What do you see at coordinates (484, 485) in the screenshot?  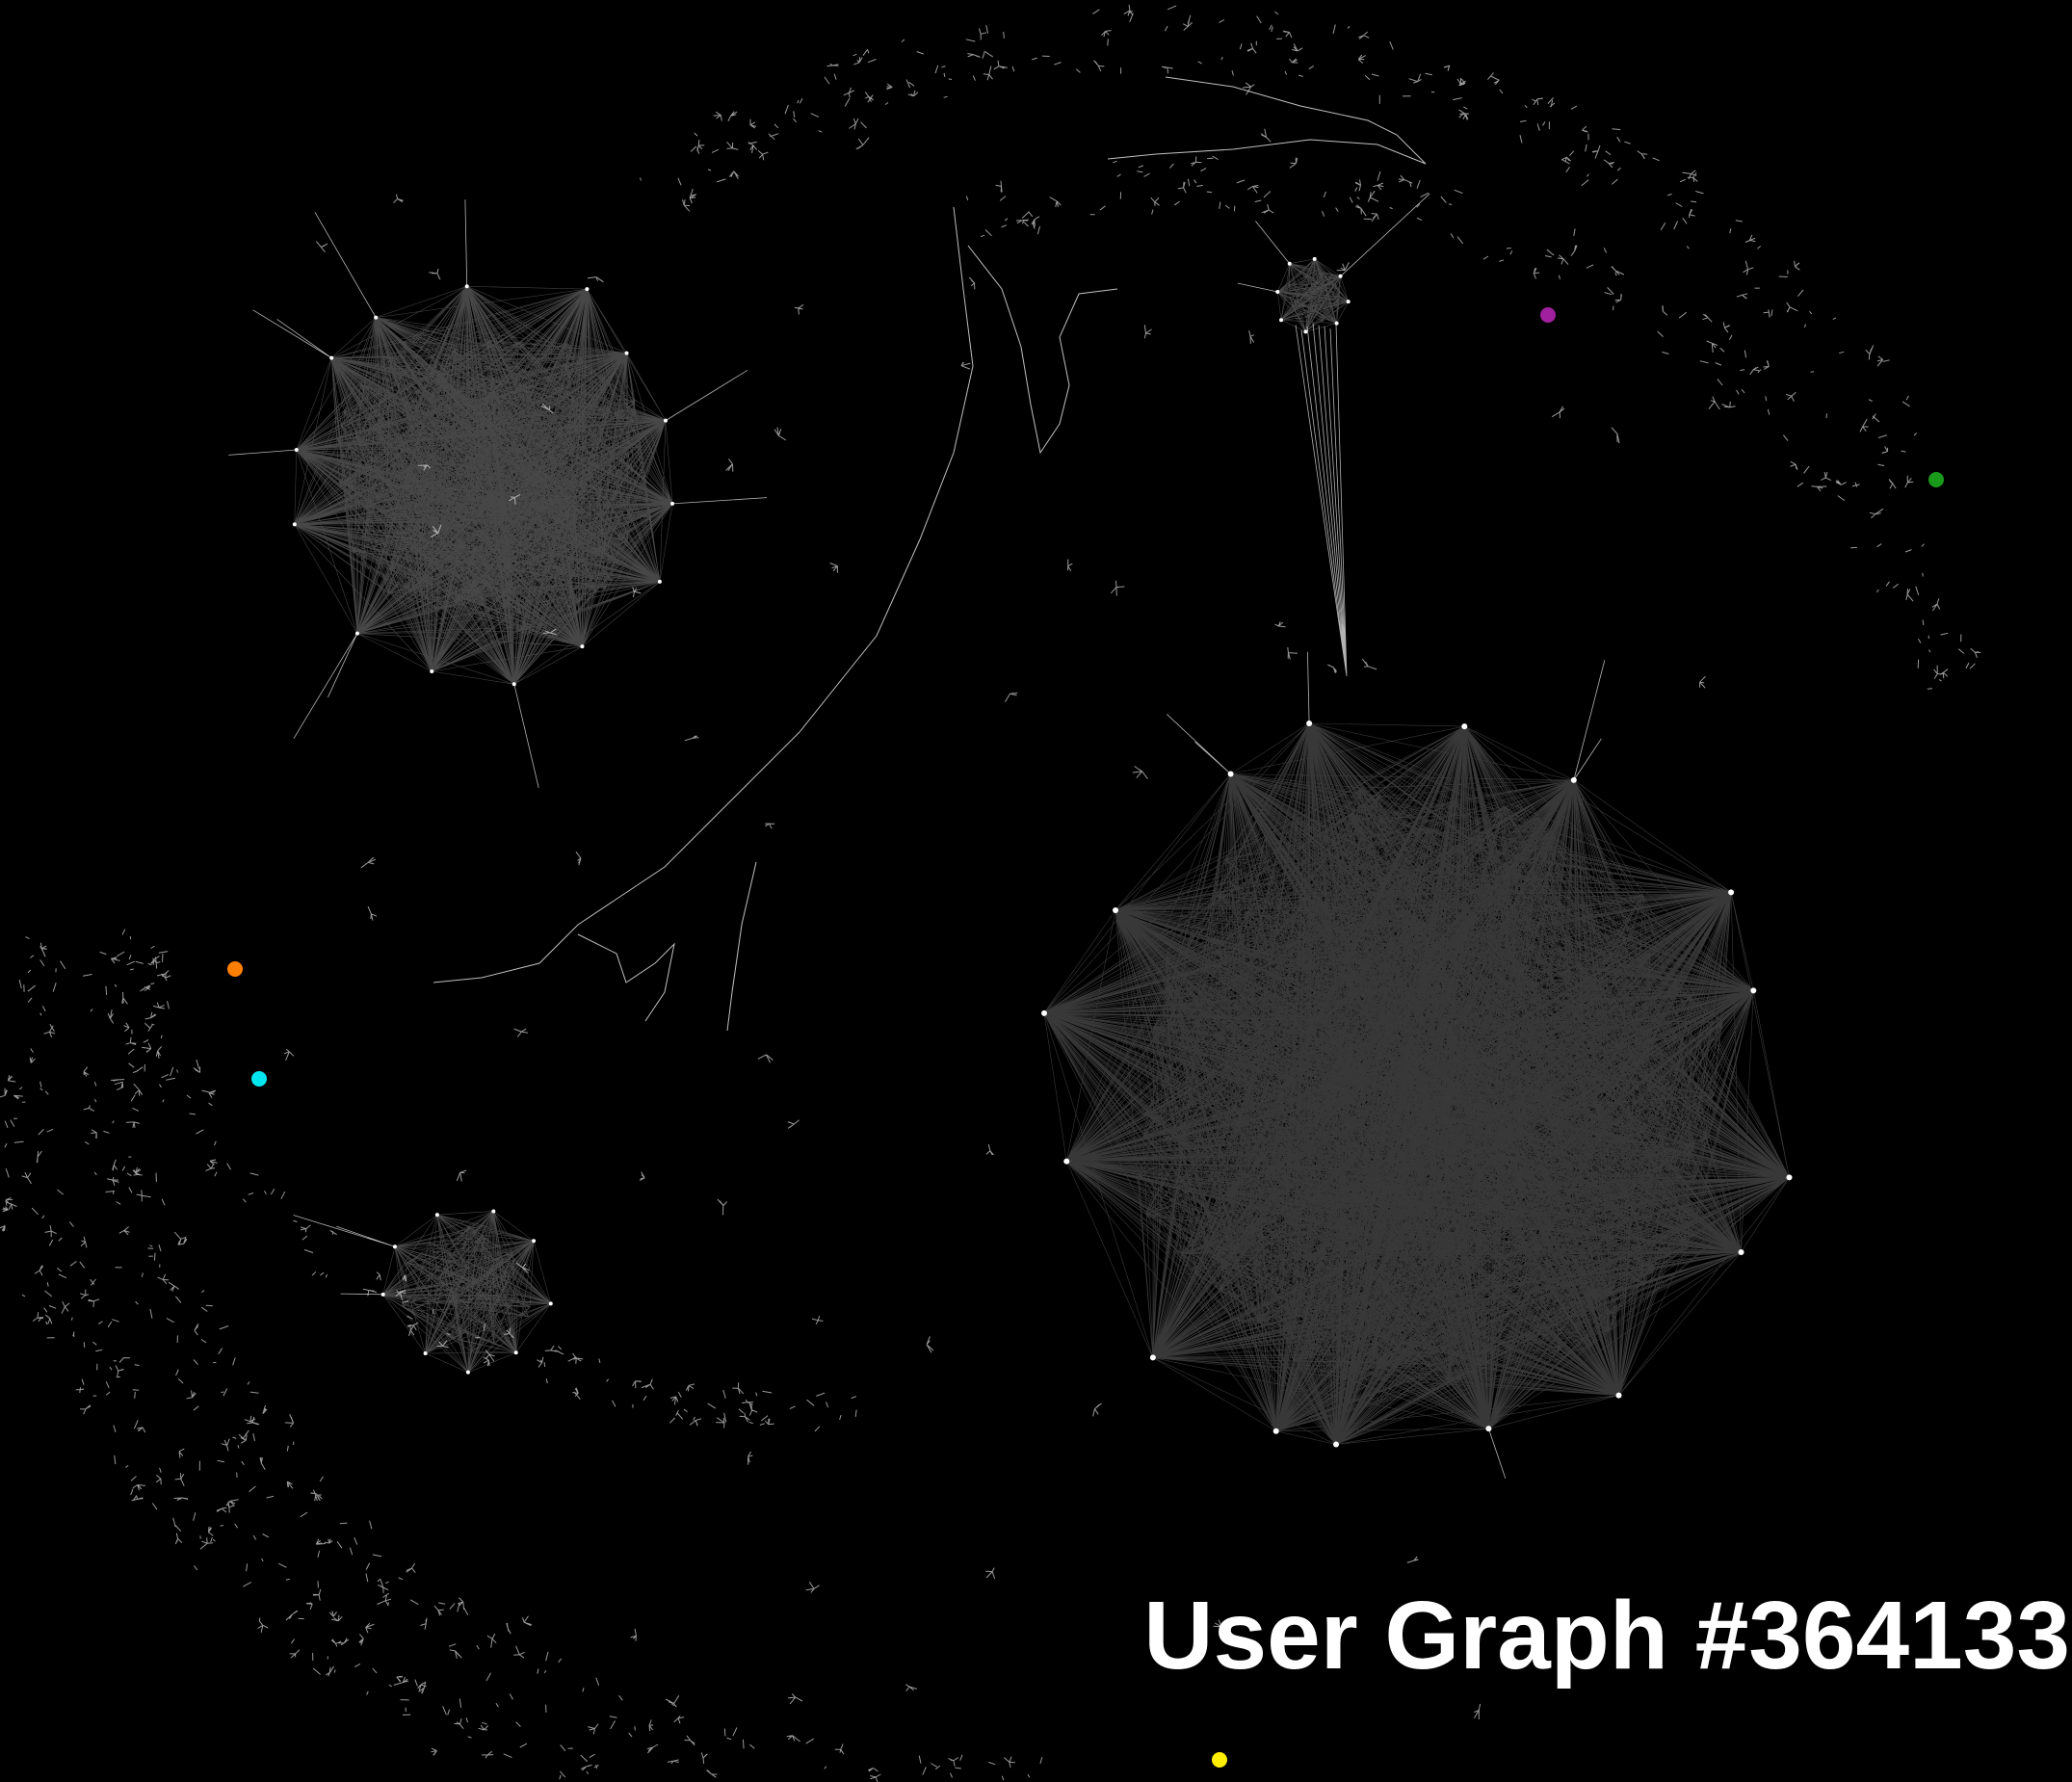 I see `cluster-upper-left-edges` at bounding box center [484, 485].